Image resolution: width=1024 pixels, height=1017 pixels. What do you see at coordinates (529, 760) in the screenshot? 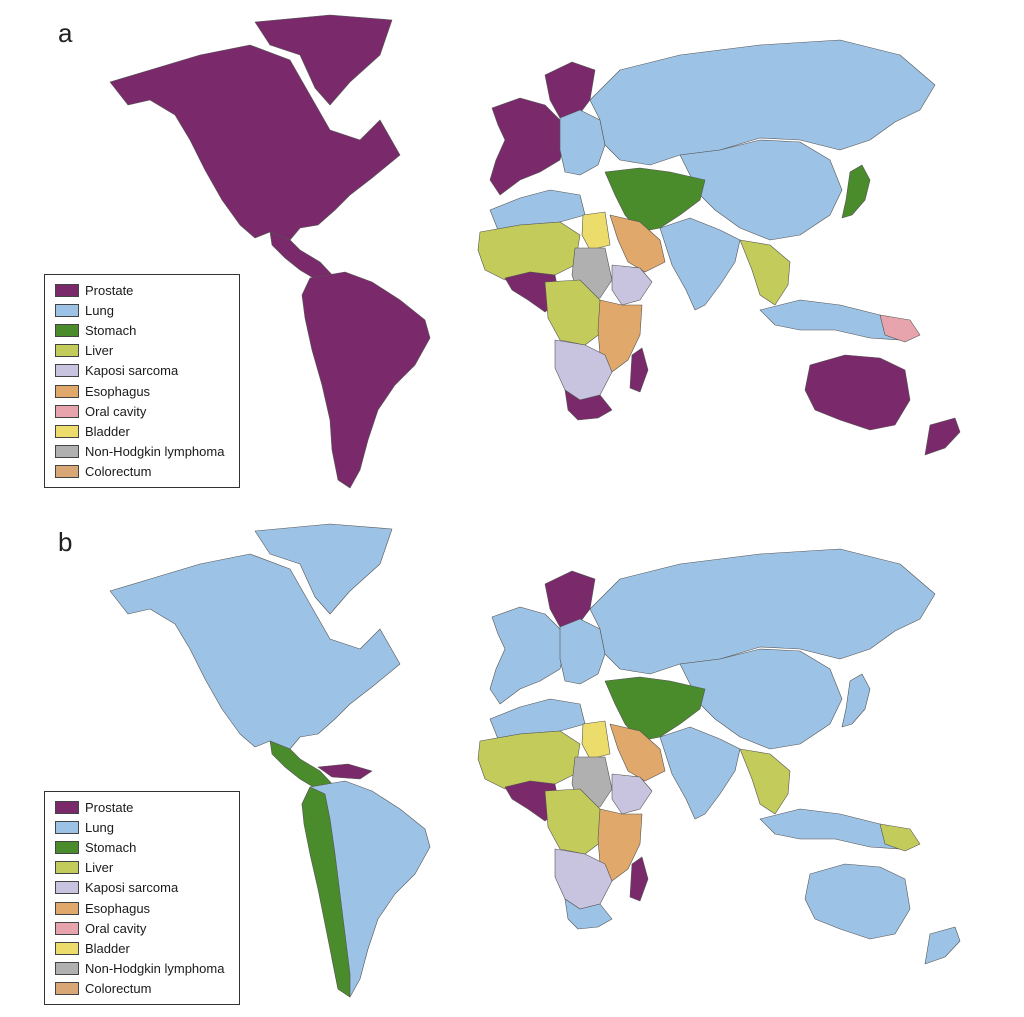
I see `region-west-africa` at bounding box center [529, 760].